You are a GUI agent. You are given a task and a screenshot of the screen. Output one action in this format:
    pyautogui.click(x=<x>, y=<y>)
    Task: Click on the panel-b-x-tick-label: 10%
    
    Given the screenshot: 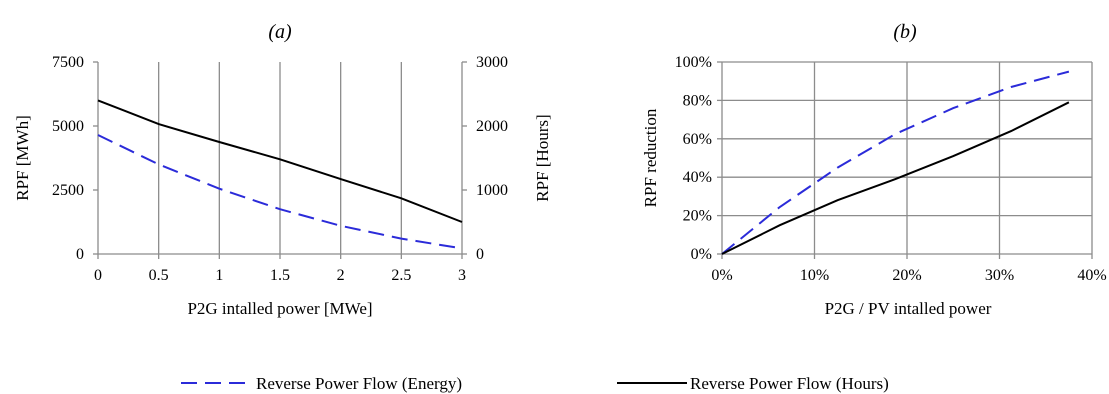 What is the action you would take?
    pyautogui.click(x=814, y=275)
    